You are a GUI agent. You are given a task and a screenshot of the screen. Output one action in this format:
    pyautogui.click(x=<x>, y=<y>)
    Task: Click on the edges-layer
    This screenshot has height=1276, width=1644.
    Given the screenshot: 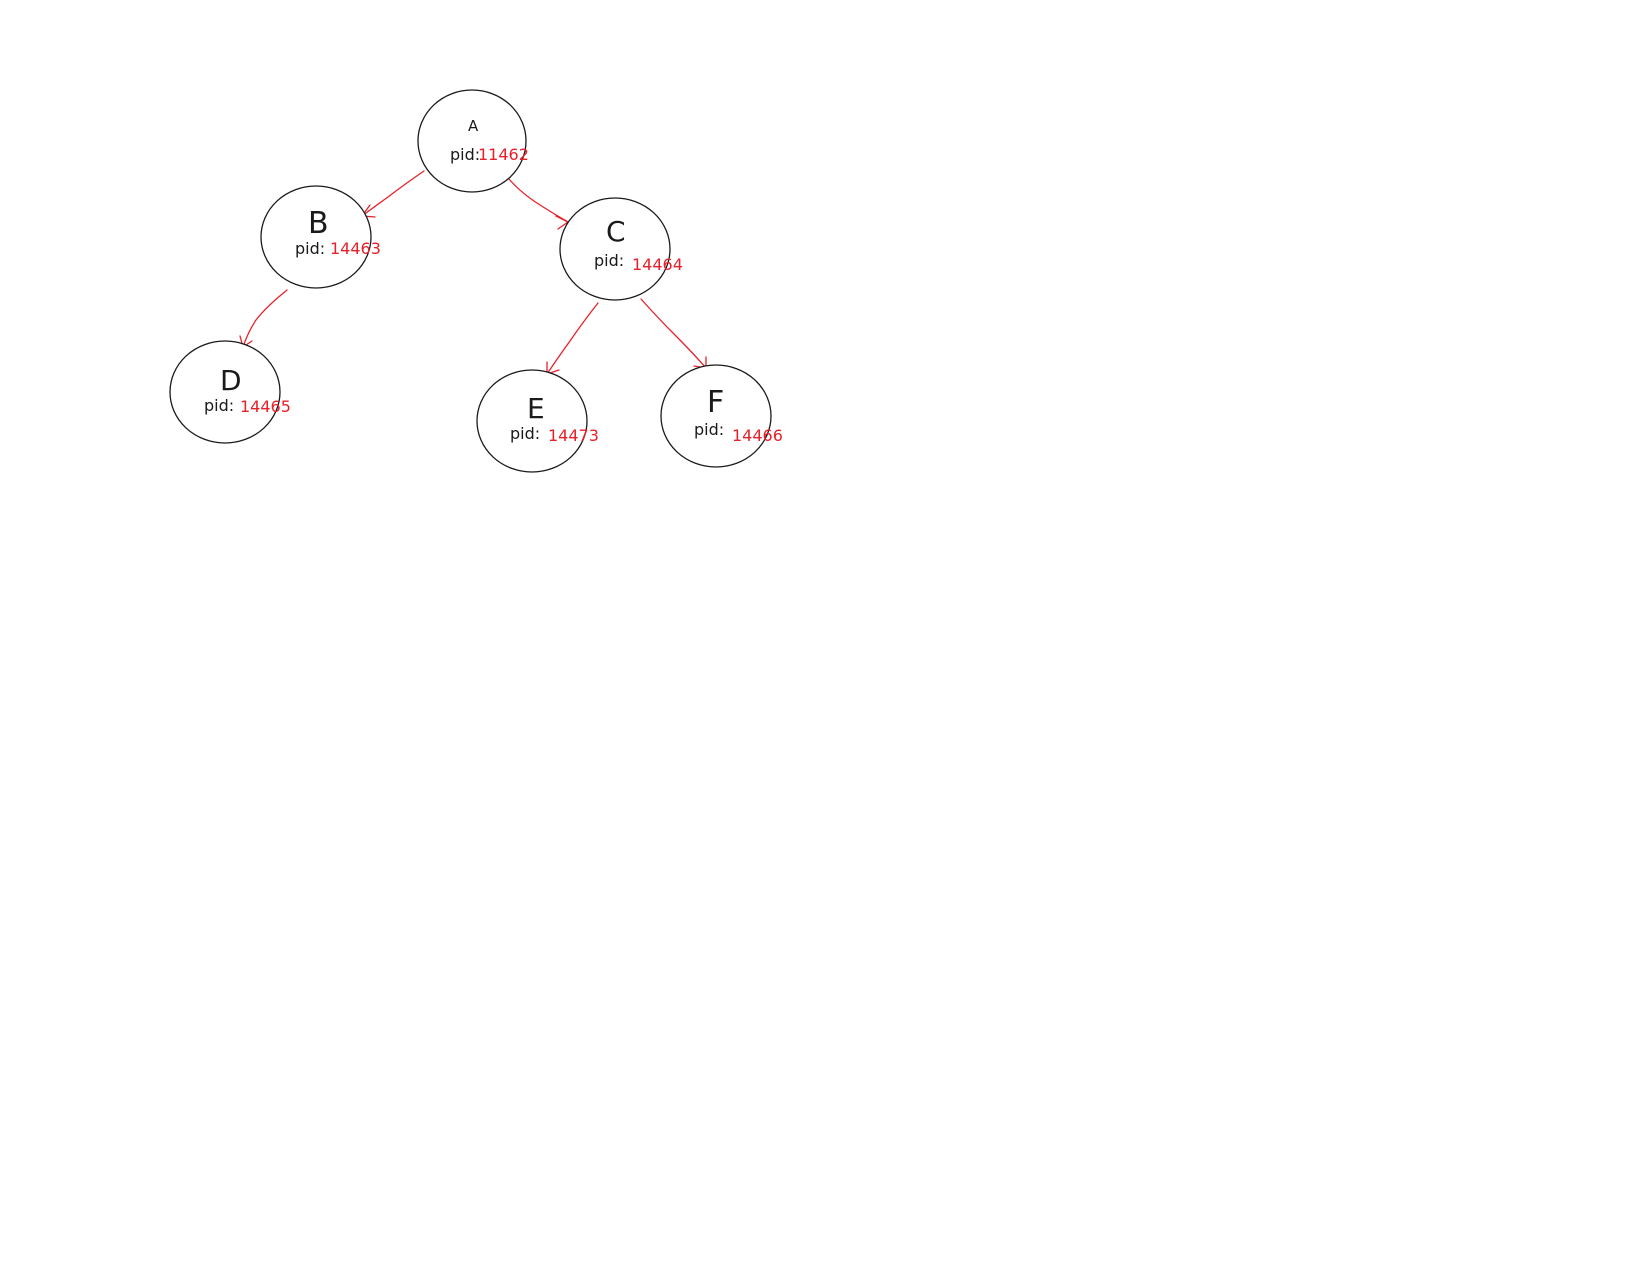 What is the action you would take?
    pyautogui.click(x=473, y=272)
    